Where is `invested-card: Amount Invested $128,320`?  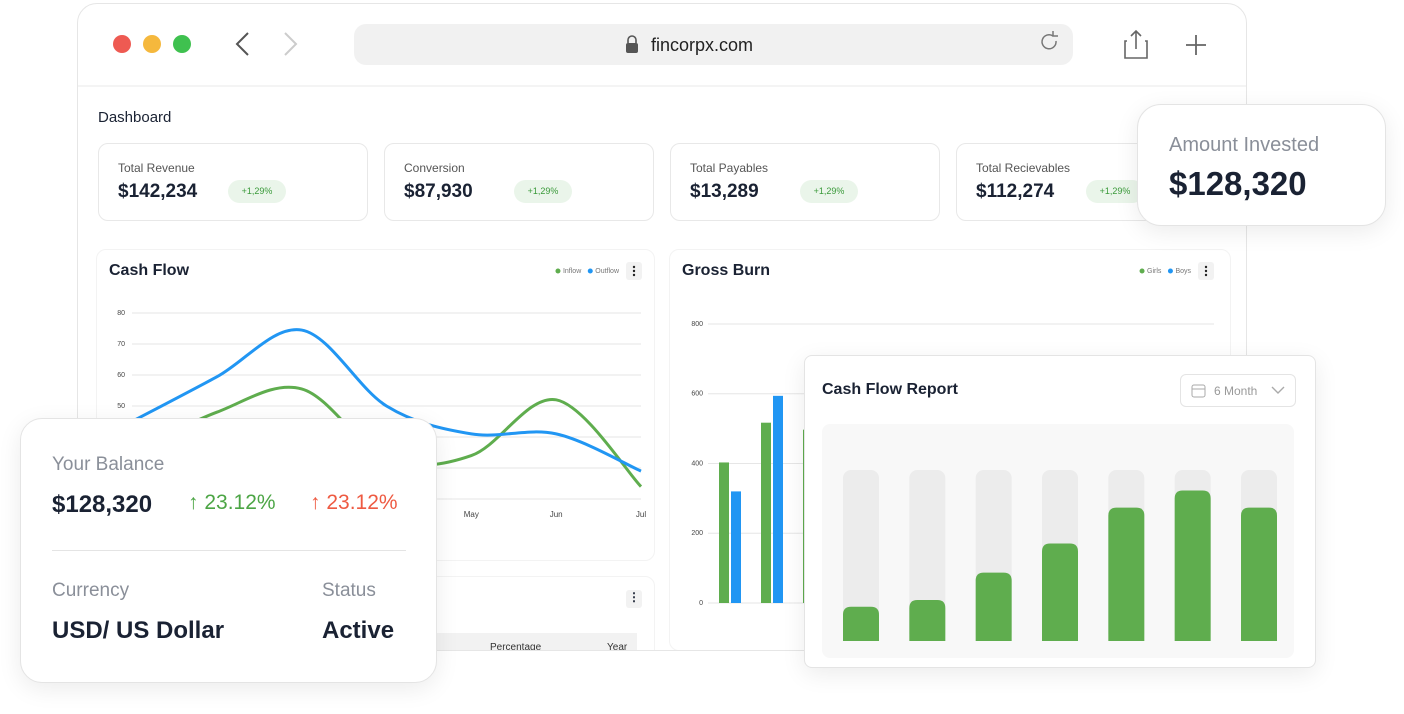 invested-card: Amount Invested $128,320 is located at coordinates (1261, 165).